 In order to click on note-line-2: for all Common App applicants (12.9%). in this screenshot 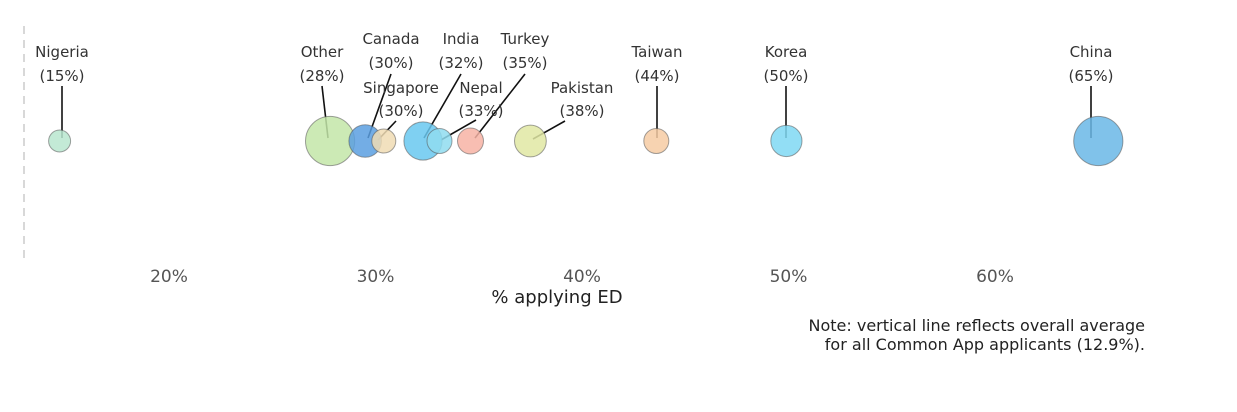, I will do `click(985, 344)`.